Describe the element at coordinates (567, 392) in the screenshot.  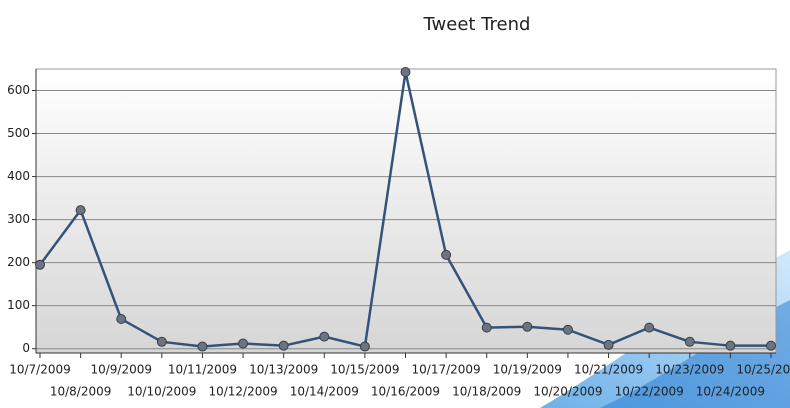
I see `x-tick-label: 10/20/2009` at that location.